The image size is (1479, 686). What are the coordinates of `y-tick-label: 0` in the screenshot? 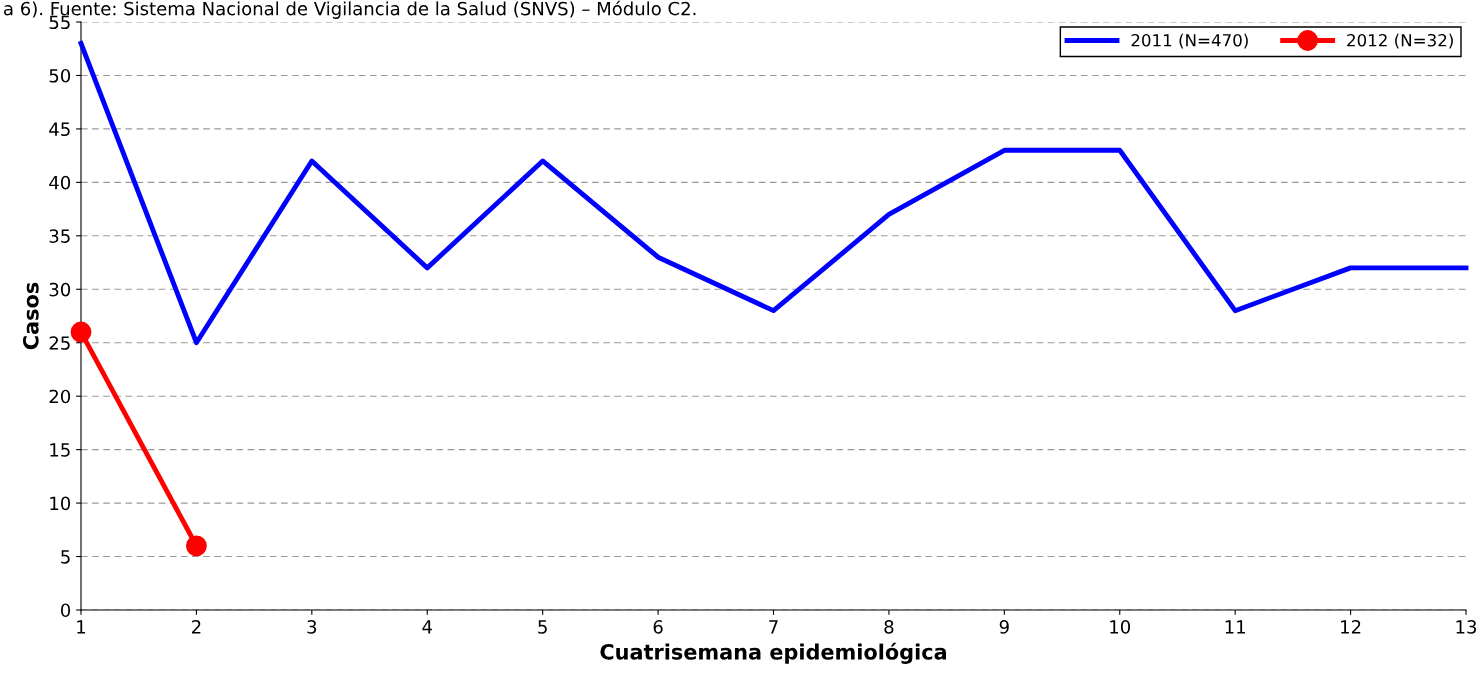 It's located at (65, 610).